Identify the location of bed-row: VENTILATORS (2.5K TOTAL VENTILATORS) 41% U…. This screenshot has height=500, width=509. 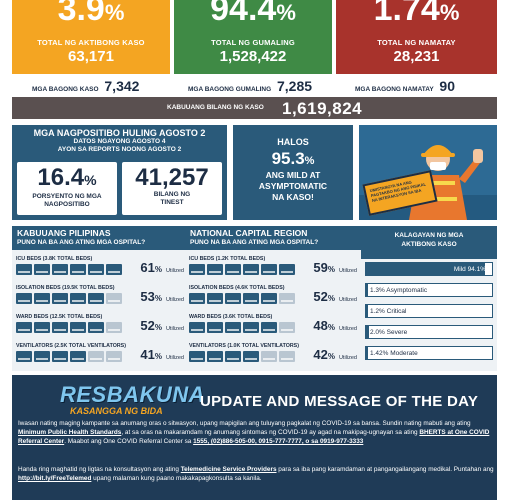
(100, 354).